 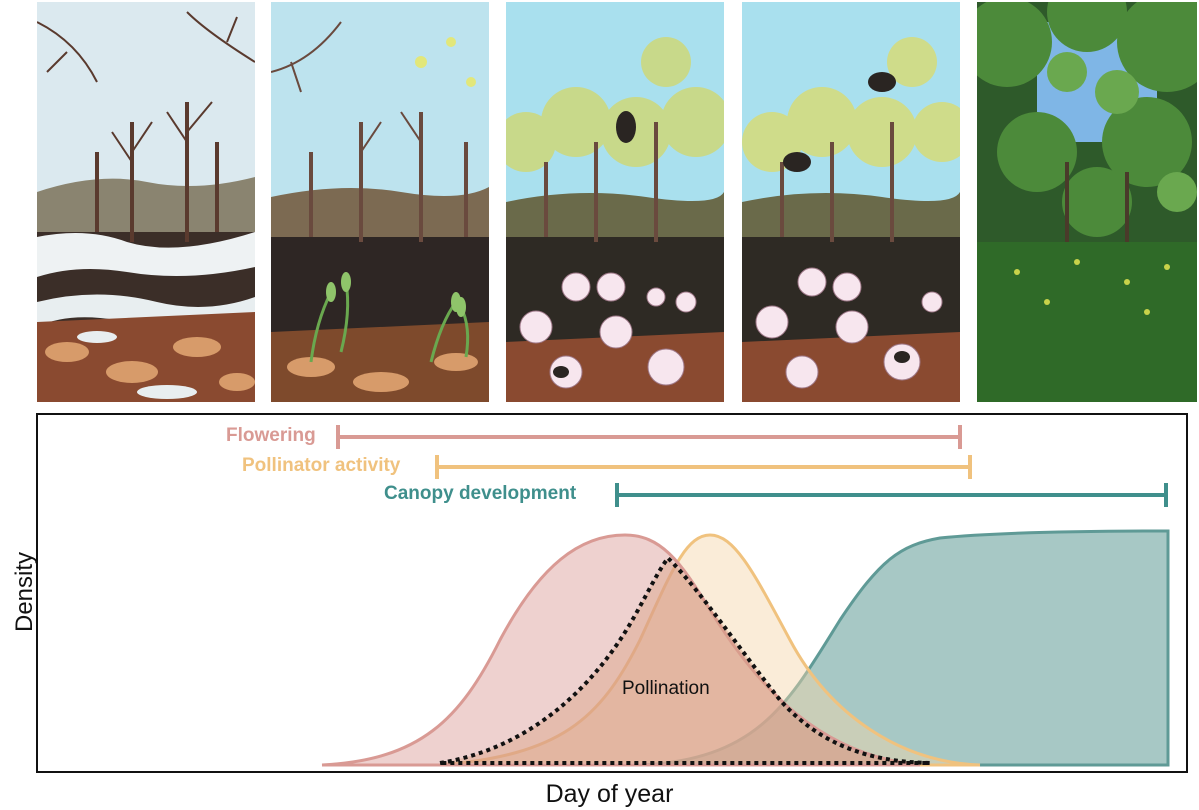 What do you see at coordinates (380, 202) in the screenshot?
I see `panel-sprouting` at bounding box center [380, 202].